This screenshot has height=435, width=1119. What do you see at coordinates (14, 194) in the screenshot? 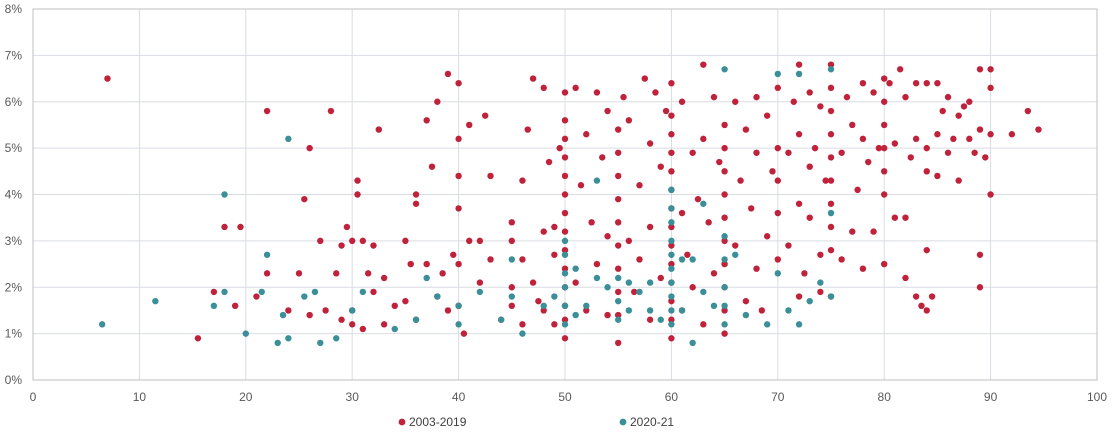
I see `y-axis: 0% 1% 2% 3% 4% 5% 6% 7% 8%` at bounding box center [14, 194].